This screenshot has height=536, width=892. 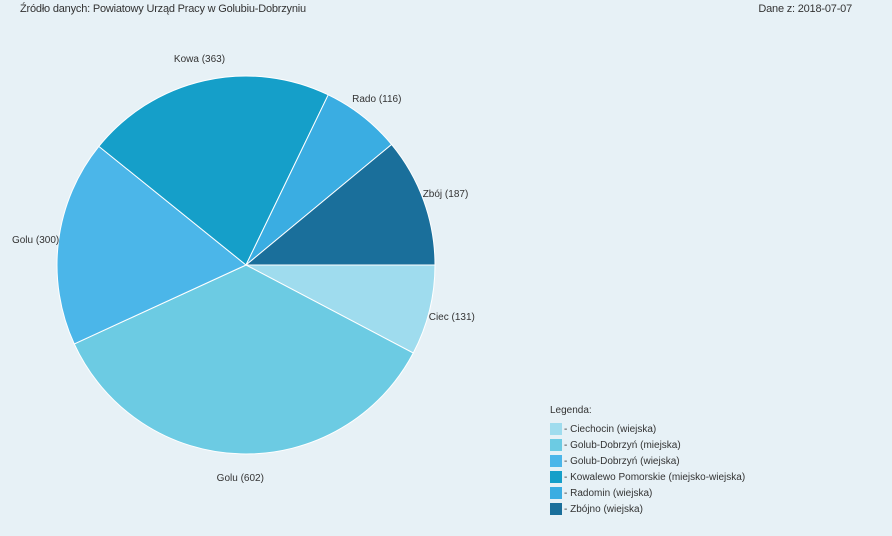 I want to click on legend-item: - Radomin (wiejska), so click(x=647, y=493).